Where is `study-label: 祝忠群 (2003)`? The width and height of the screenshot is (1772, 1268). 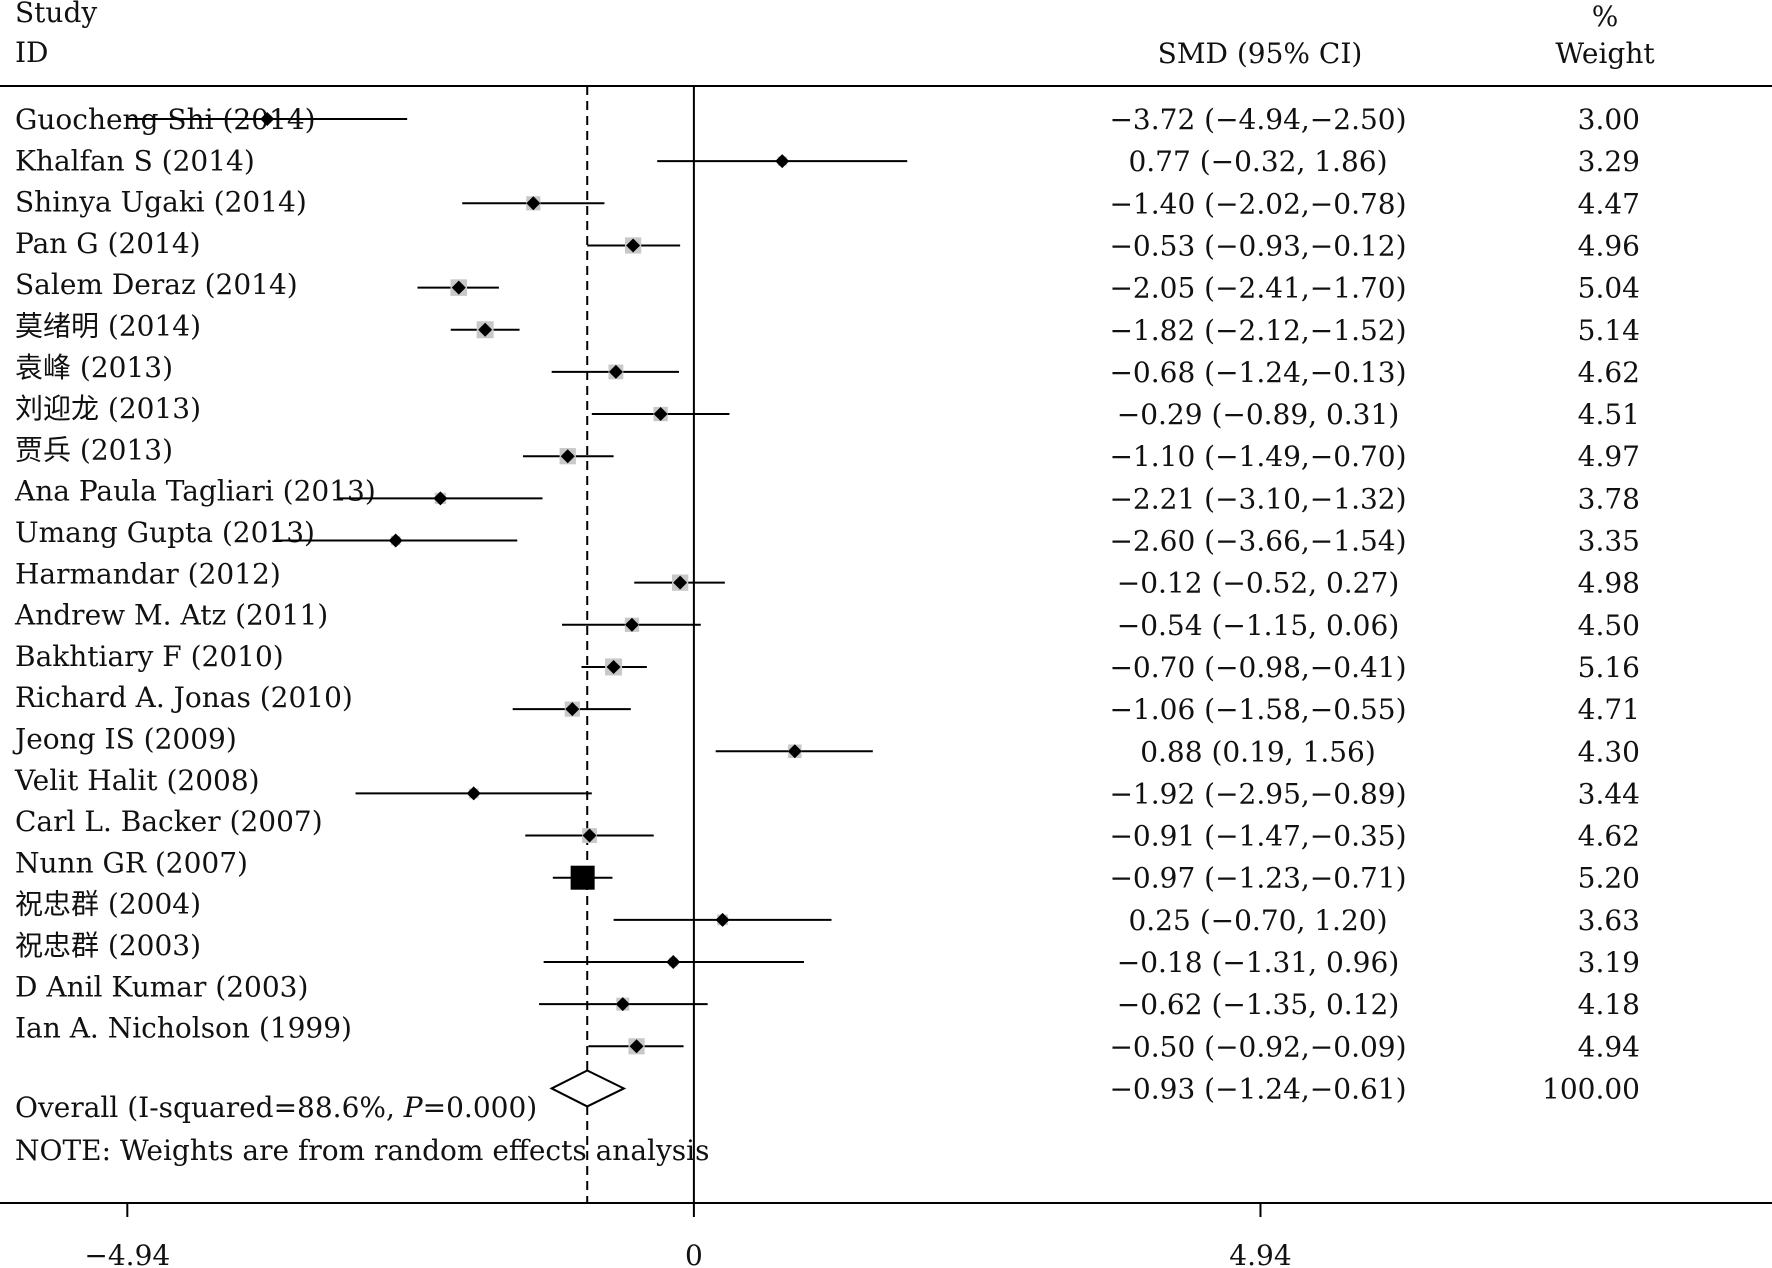
study-label: 祝忠群 (2003) is located at coordinates (108, 945).